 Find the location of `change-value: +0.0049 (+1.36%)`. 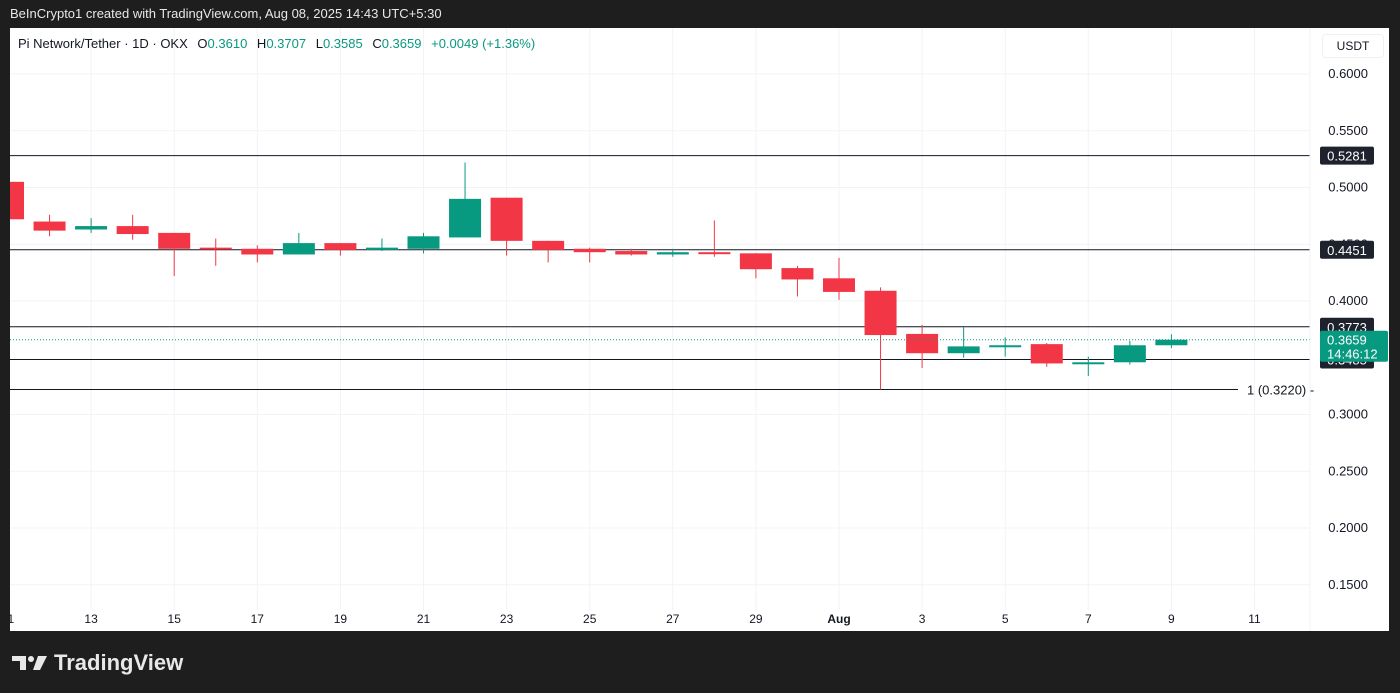

change-value: +0.0049 (+1.36%) is located at coordinates (483, 43).